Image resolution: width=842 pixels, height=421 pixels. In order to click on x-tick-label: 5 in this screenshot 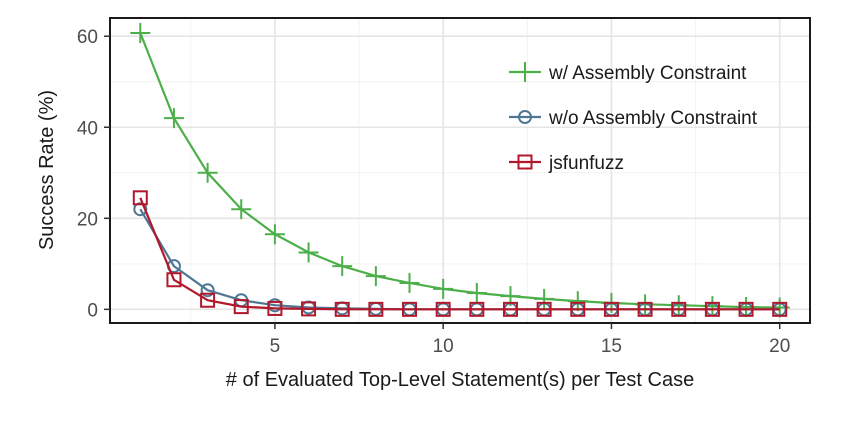, I will do `click(275, 346)`.